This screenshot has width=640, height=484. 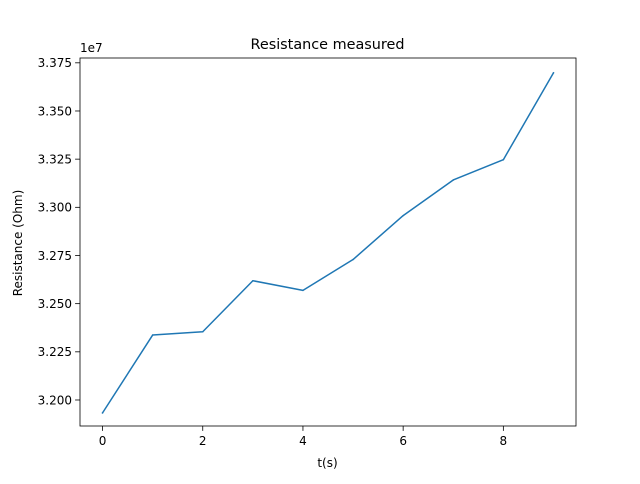 What do you see at coordinates (55, 256) in the screenshot?
I see `y-tick-label: 3.275` at bounding box center [55, 256].